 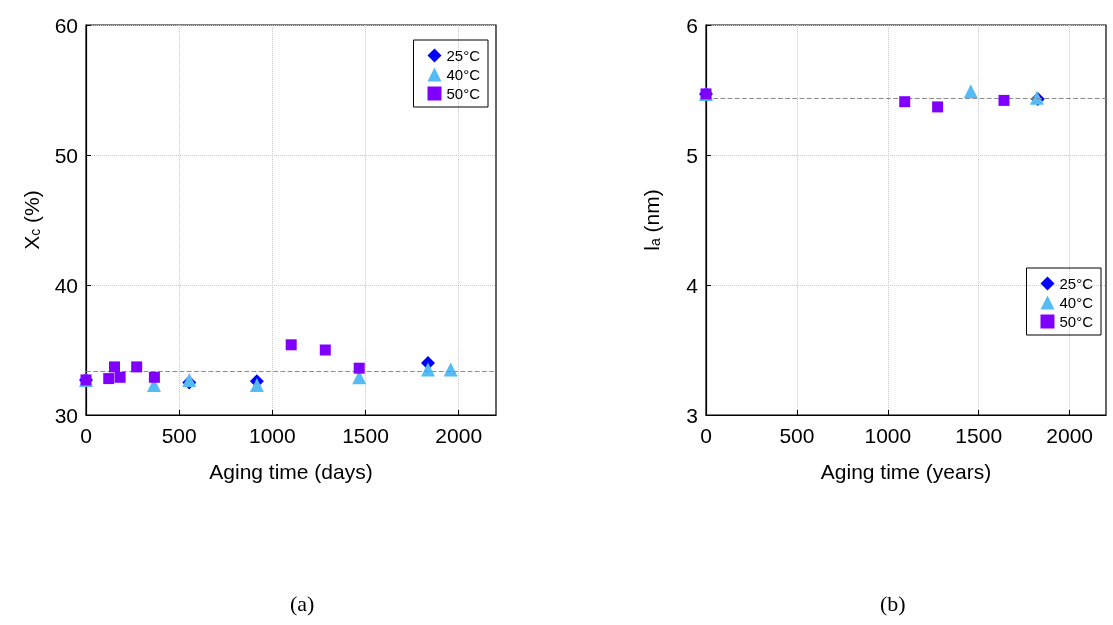 What do you see at coordinates (66, 155) in the screenshot?
I see `y-tick-label: 50` at bounding box center [66, 155].